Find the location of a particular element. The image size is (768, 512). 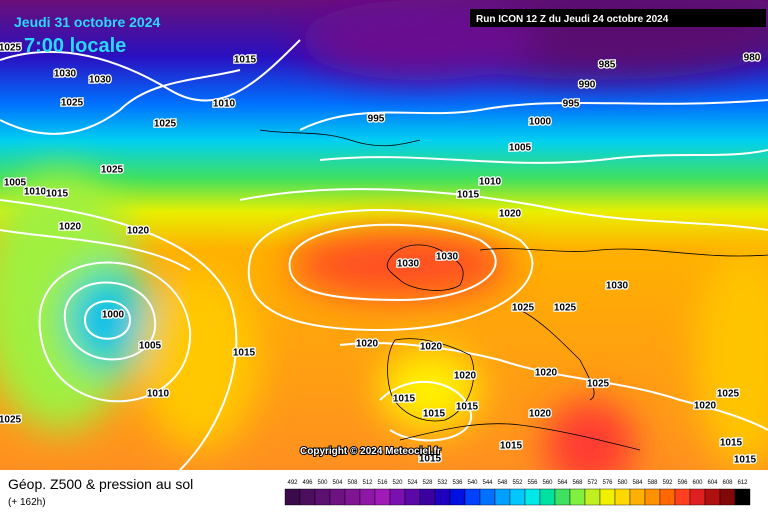

isobar-label: 1005 is located at coordinates (150, 346).